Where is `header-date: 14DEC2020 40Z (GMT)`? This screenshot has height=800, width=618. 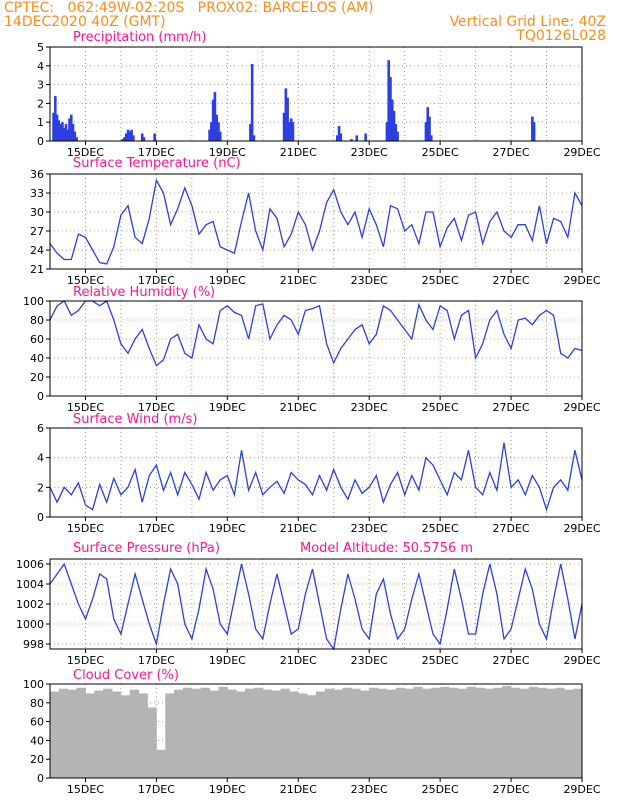
header-date: 14DEC2020 40Z (GMT) is located at coordinates (85, 22).